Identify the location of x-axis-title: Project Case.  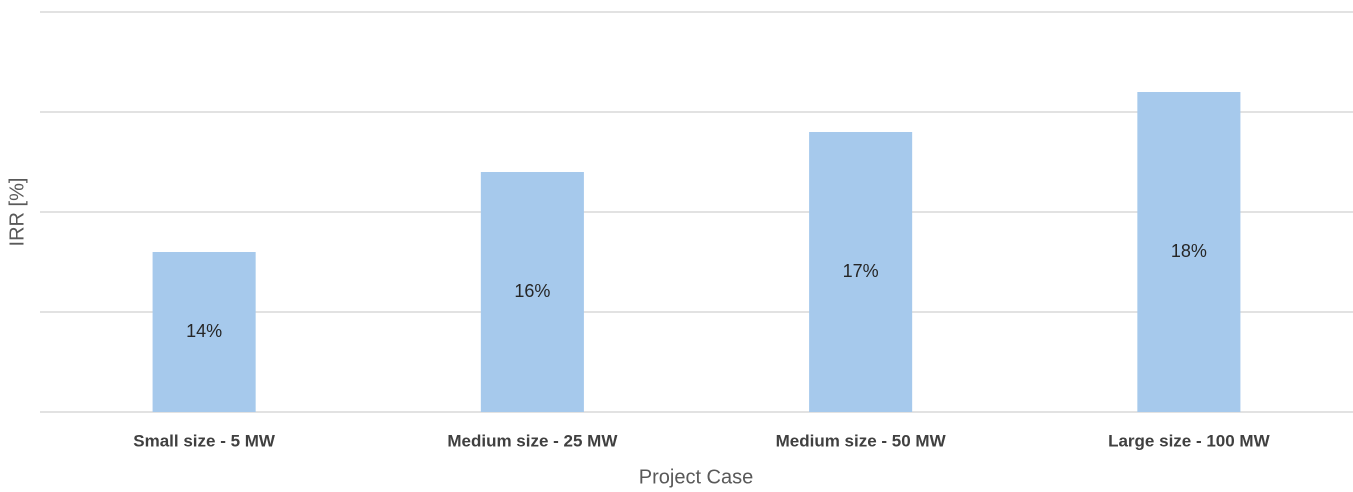
(696, 477).